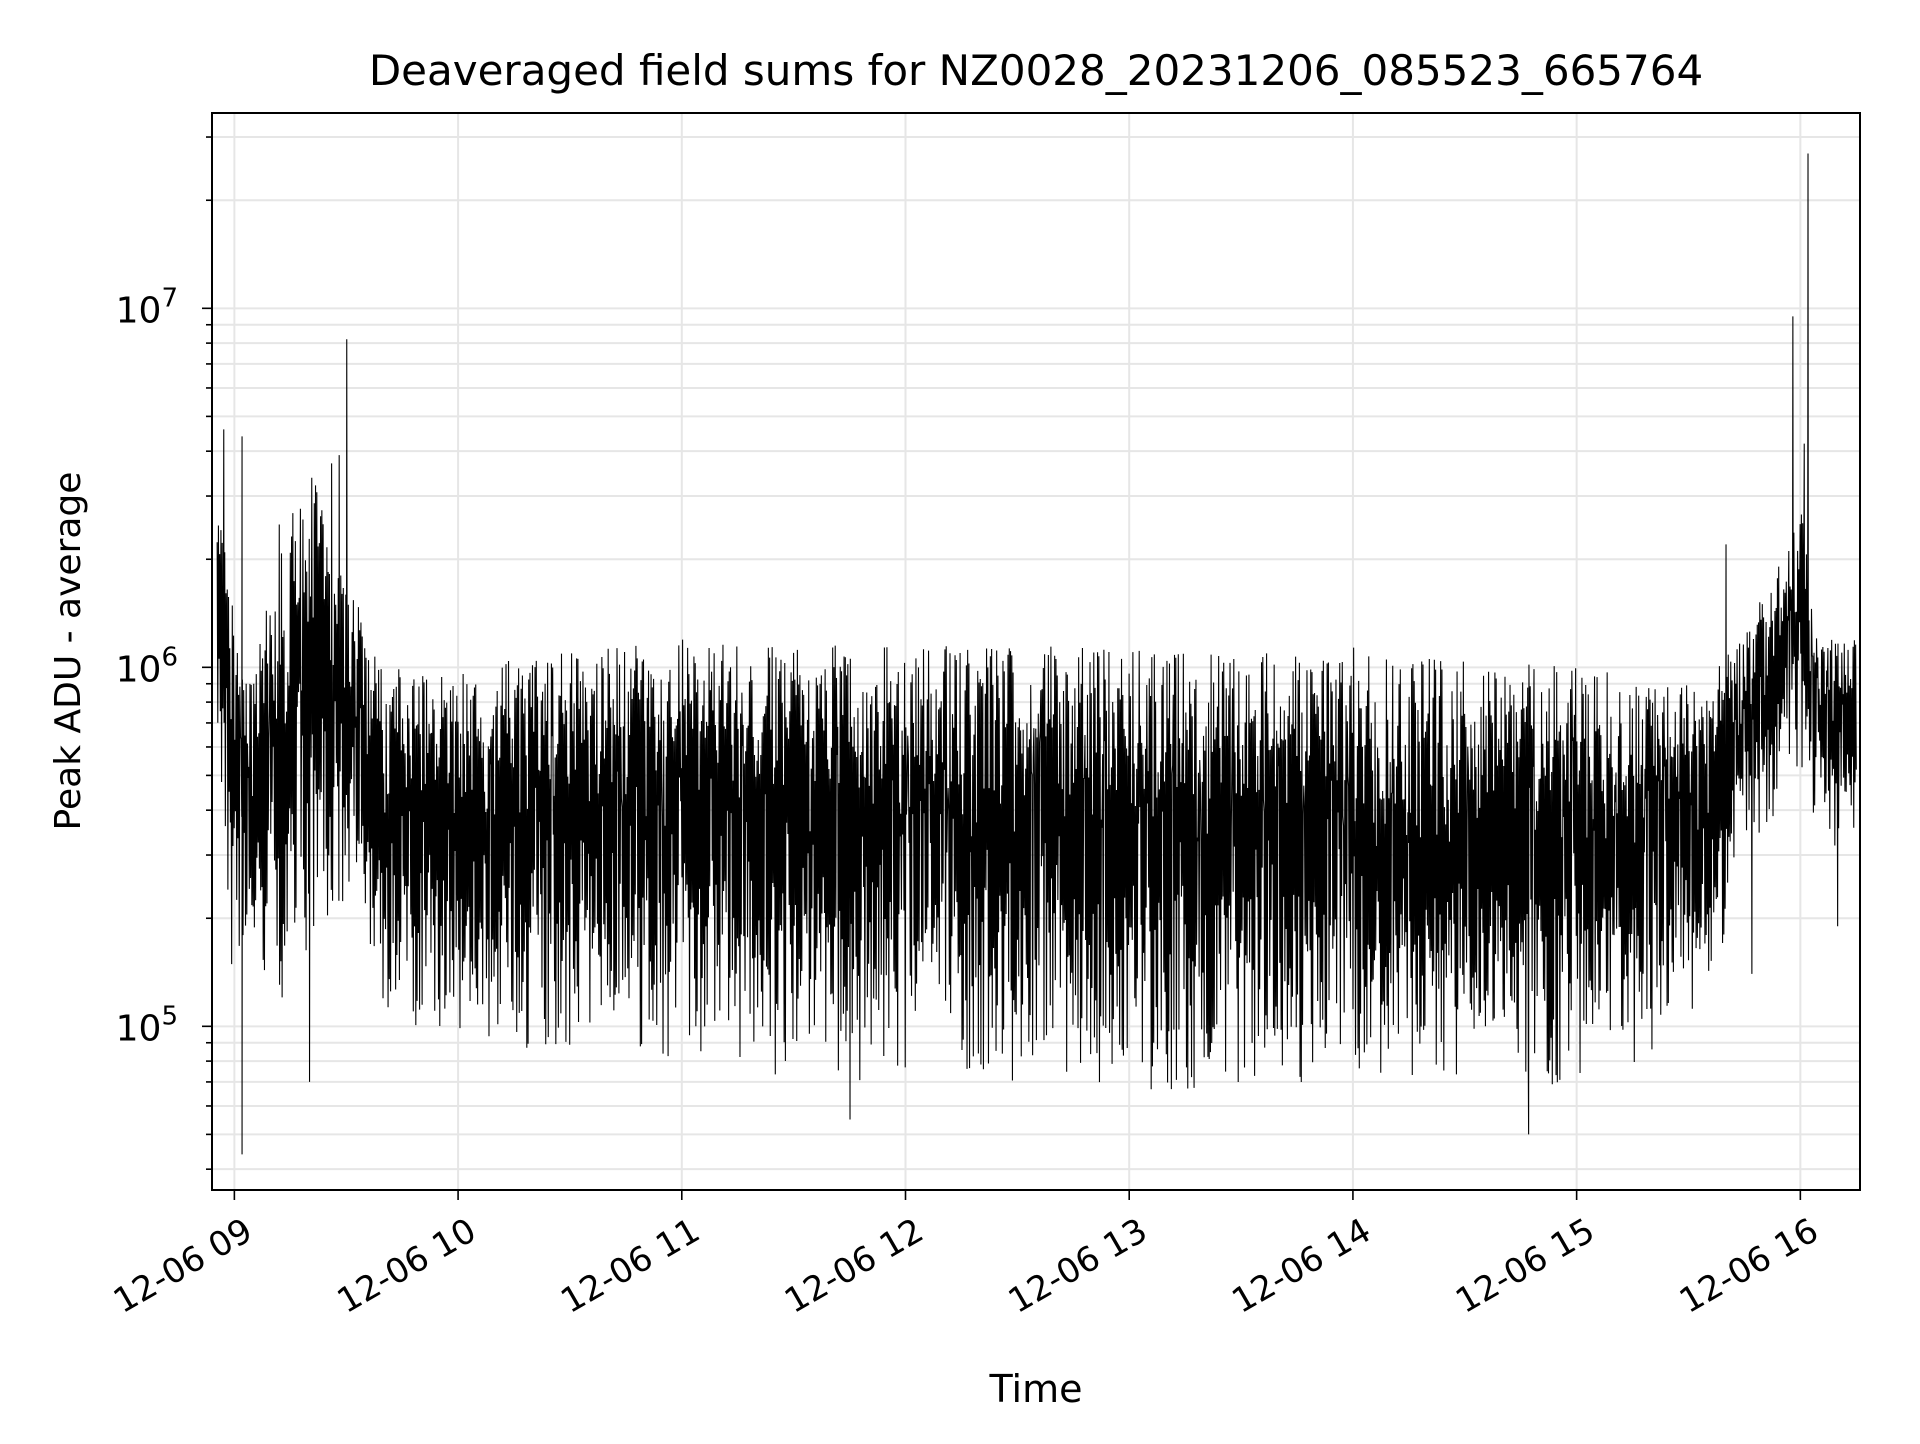 Image resolution: width=1920 pixels, height=1444 pixels. Describe the element at coordinates (1036, 1389) in the screenshot. I see `x-axis-label: Time` at that location.